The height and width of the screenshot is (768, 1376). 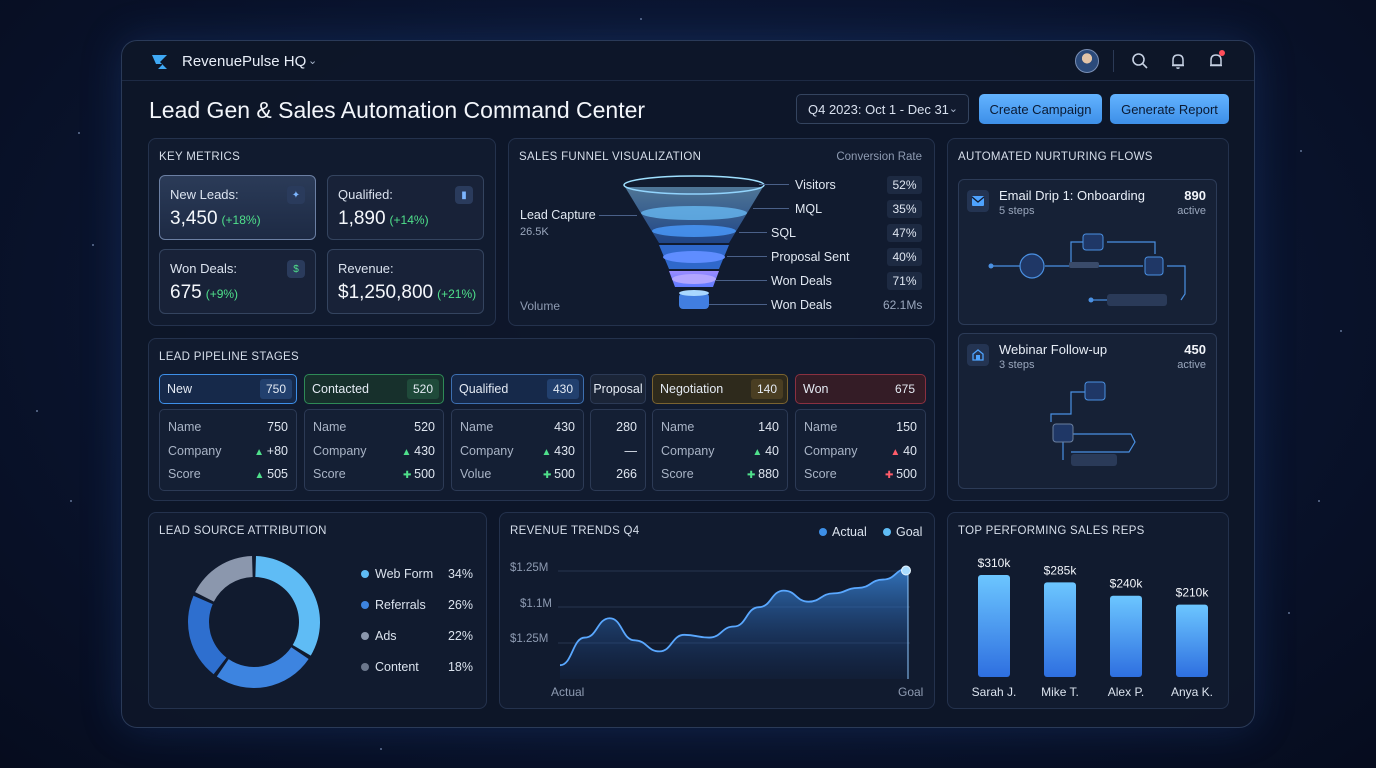 I want to click on bar-alexp, so click(x=1126, y=636).